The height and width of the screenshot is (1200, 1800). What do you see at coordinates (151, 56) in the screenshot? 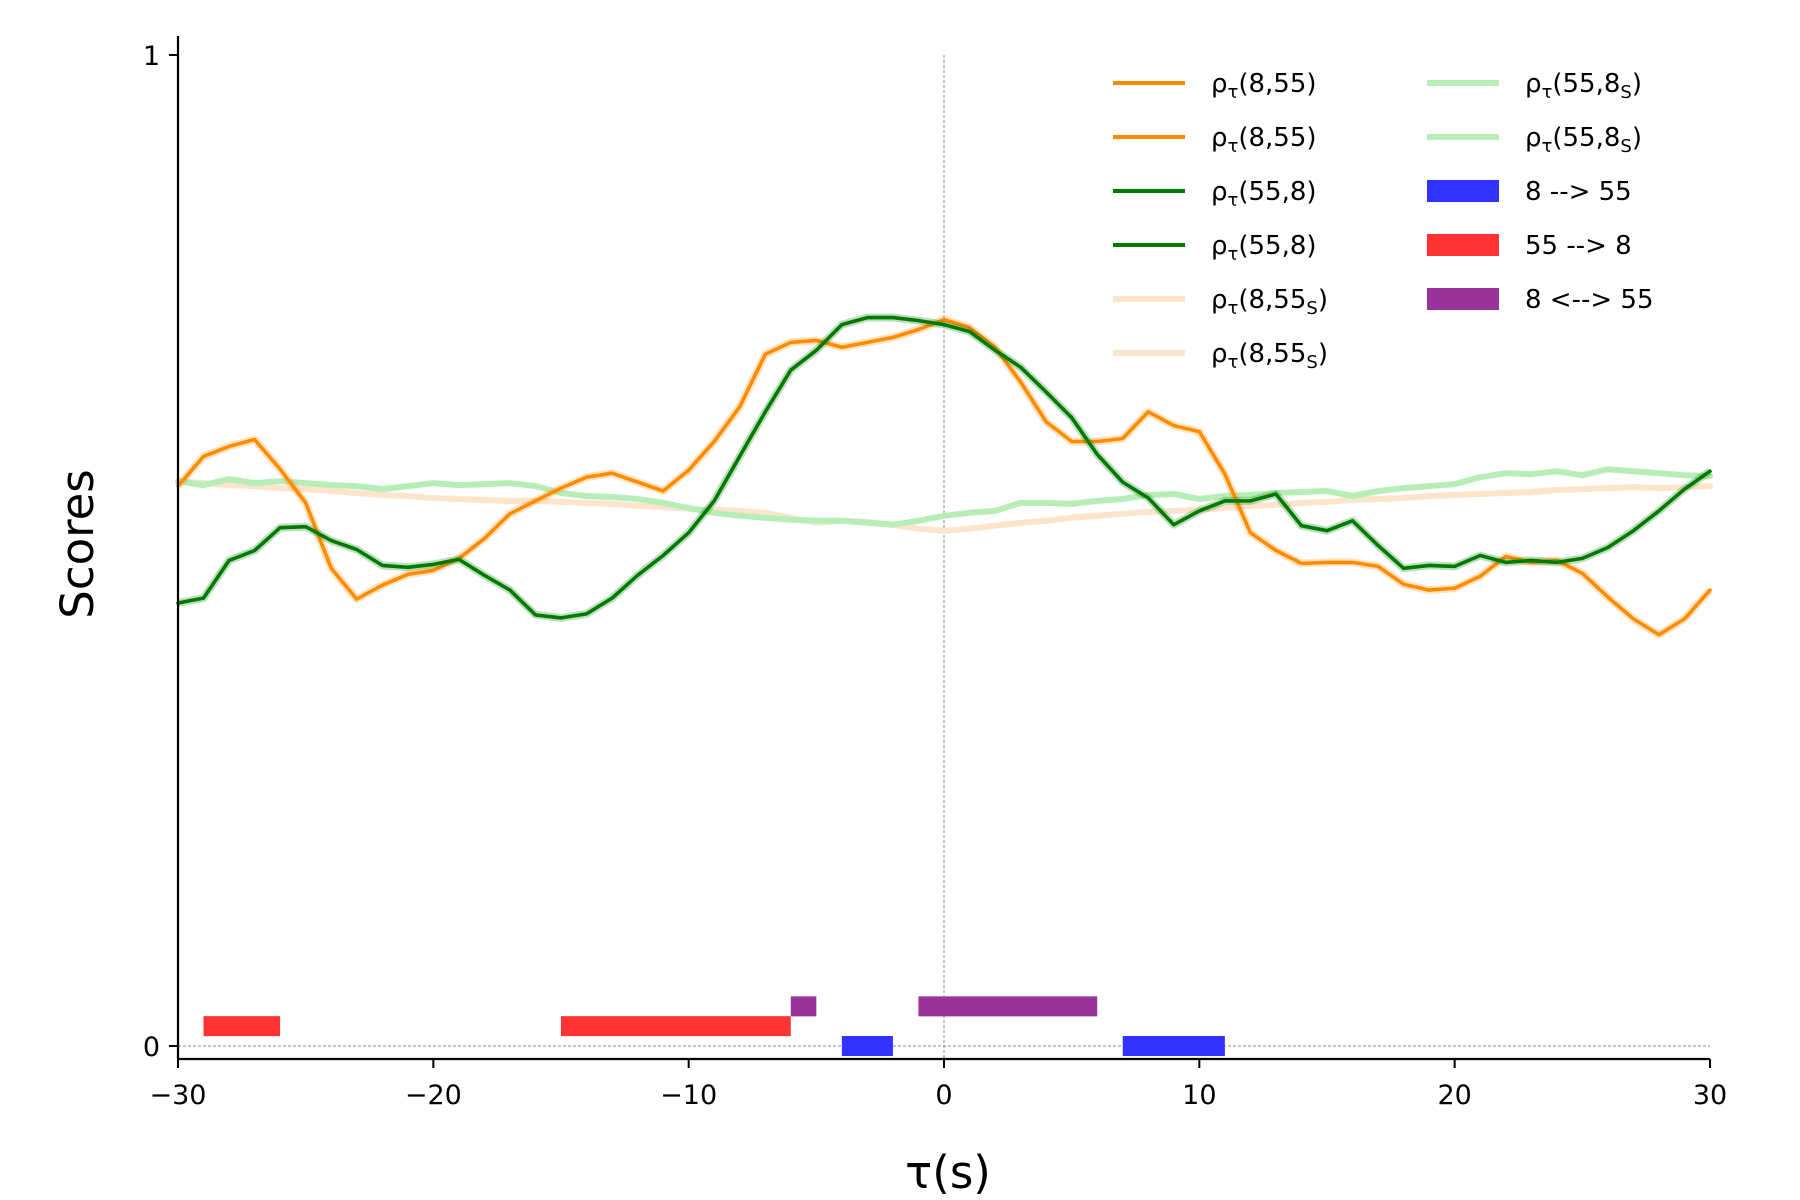
I see `y-tick-label-1: 1` at bounding box center [151, 56].